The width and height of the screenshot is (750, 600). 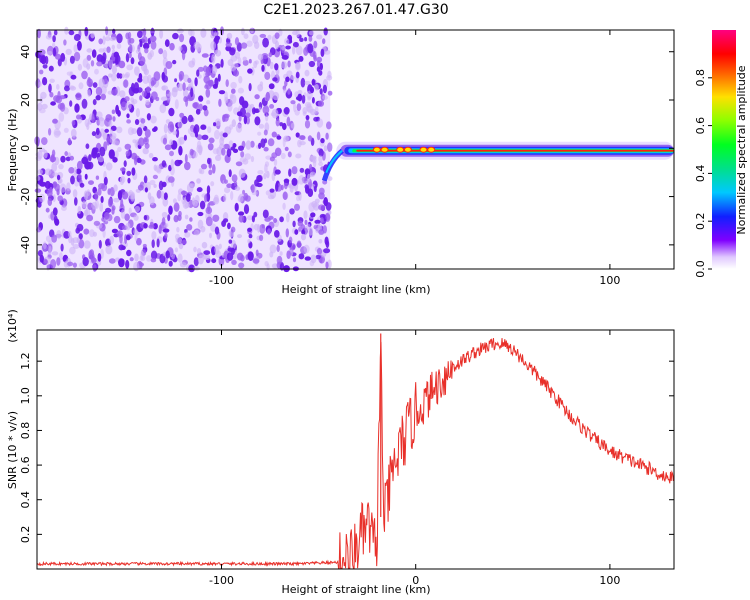 I want to click on colorbar-gradient, so click(x=724, y=149).